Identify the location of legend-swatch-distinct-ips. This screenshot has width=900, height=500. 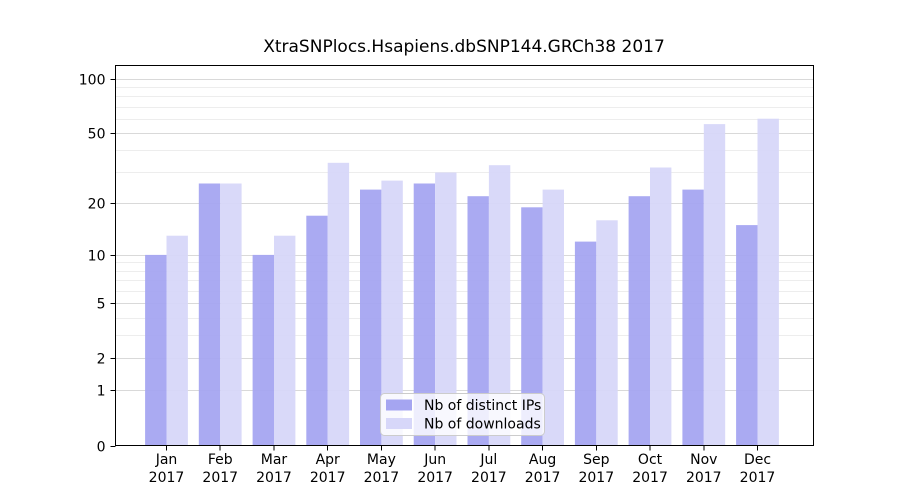
(399, 405).